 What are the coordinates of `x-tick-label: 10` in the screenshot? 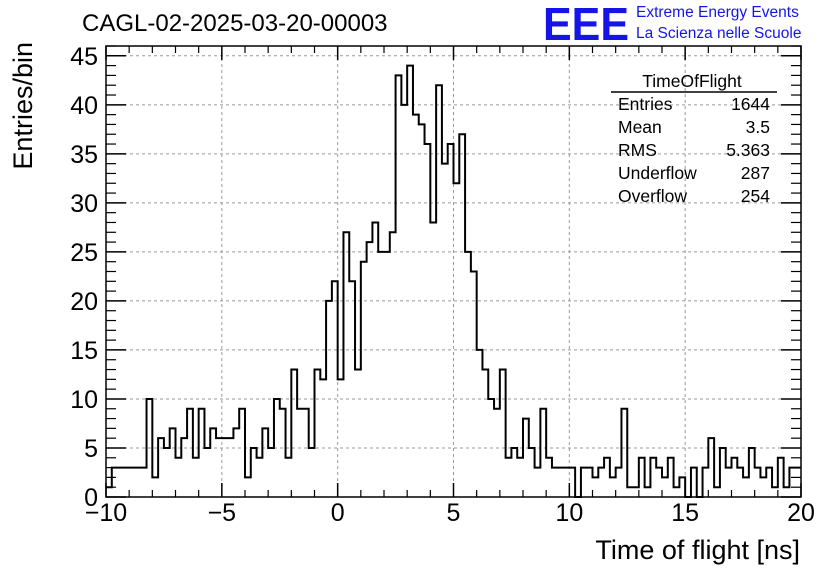 It's located at (569, 513).